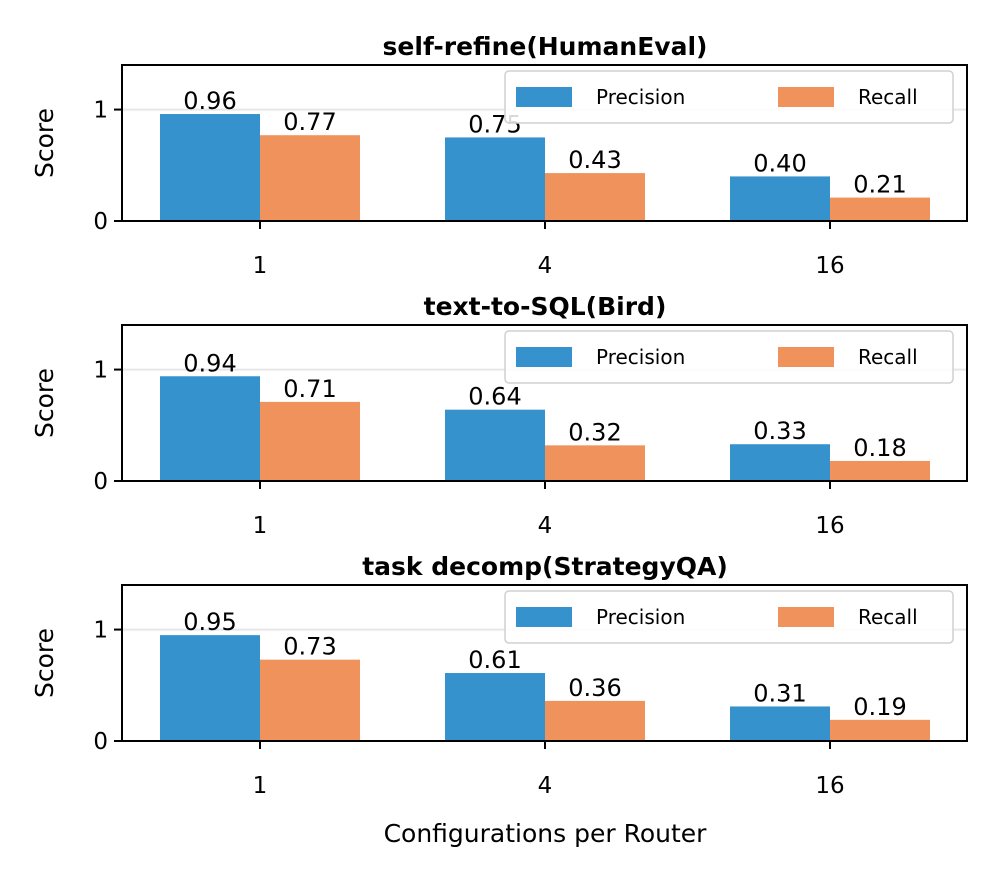 Image resolution: width=997 pixels, height=887 pixels. I want to click on data-label-precision-16: 0.40, so click(779, 163).